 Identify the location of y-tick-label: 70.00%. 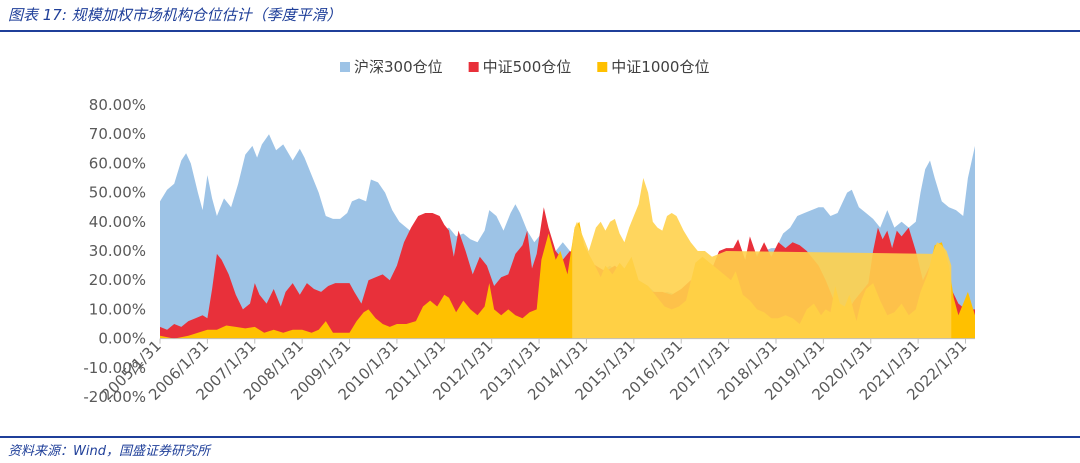
(117, 134).